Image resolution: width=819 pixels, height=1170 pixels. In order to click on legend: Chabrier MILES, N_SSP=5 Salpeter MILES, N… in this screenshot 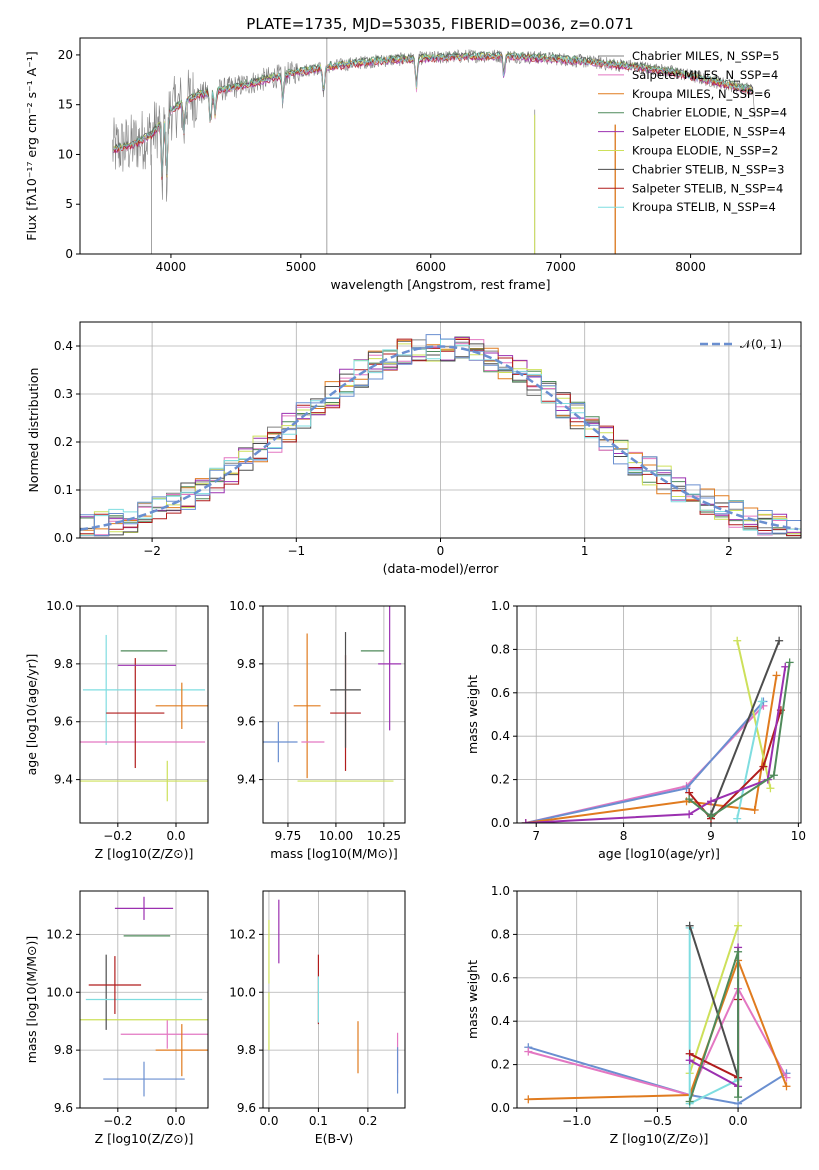, I will do `click(692, 131)`.